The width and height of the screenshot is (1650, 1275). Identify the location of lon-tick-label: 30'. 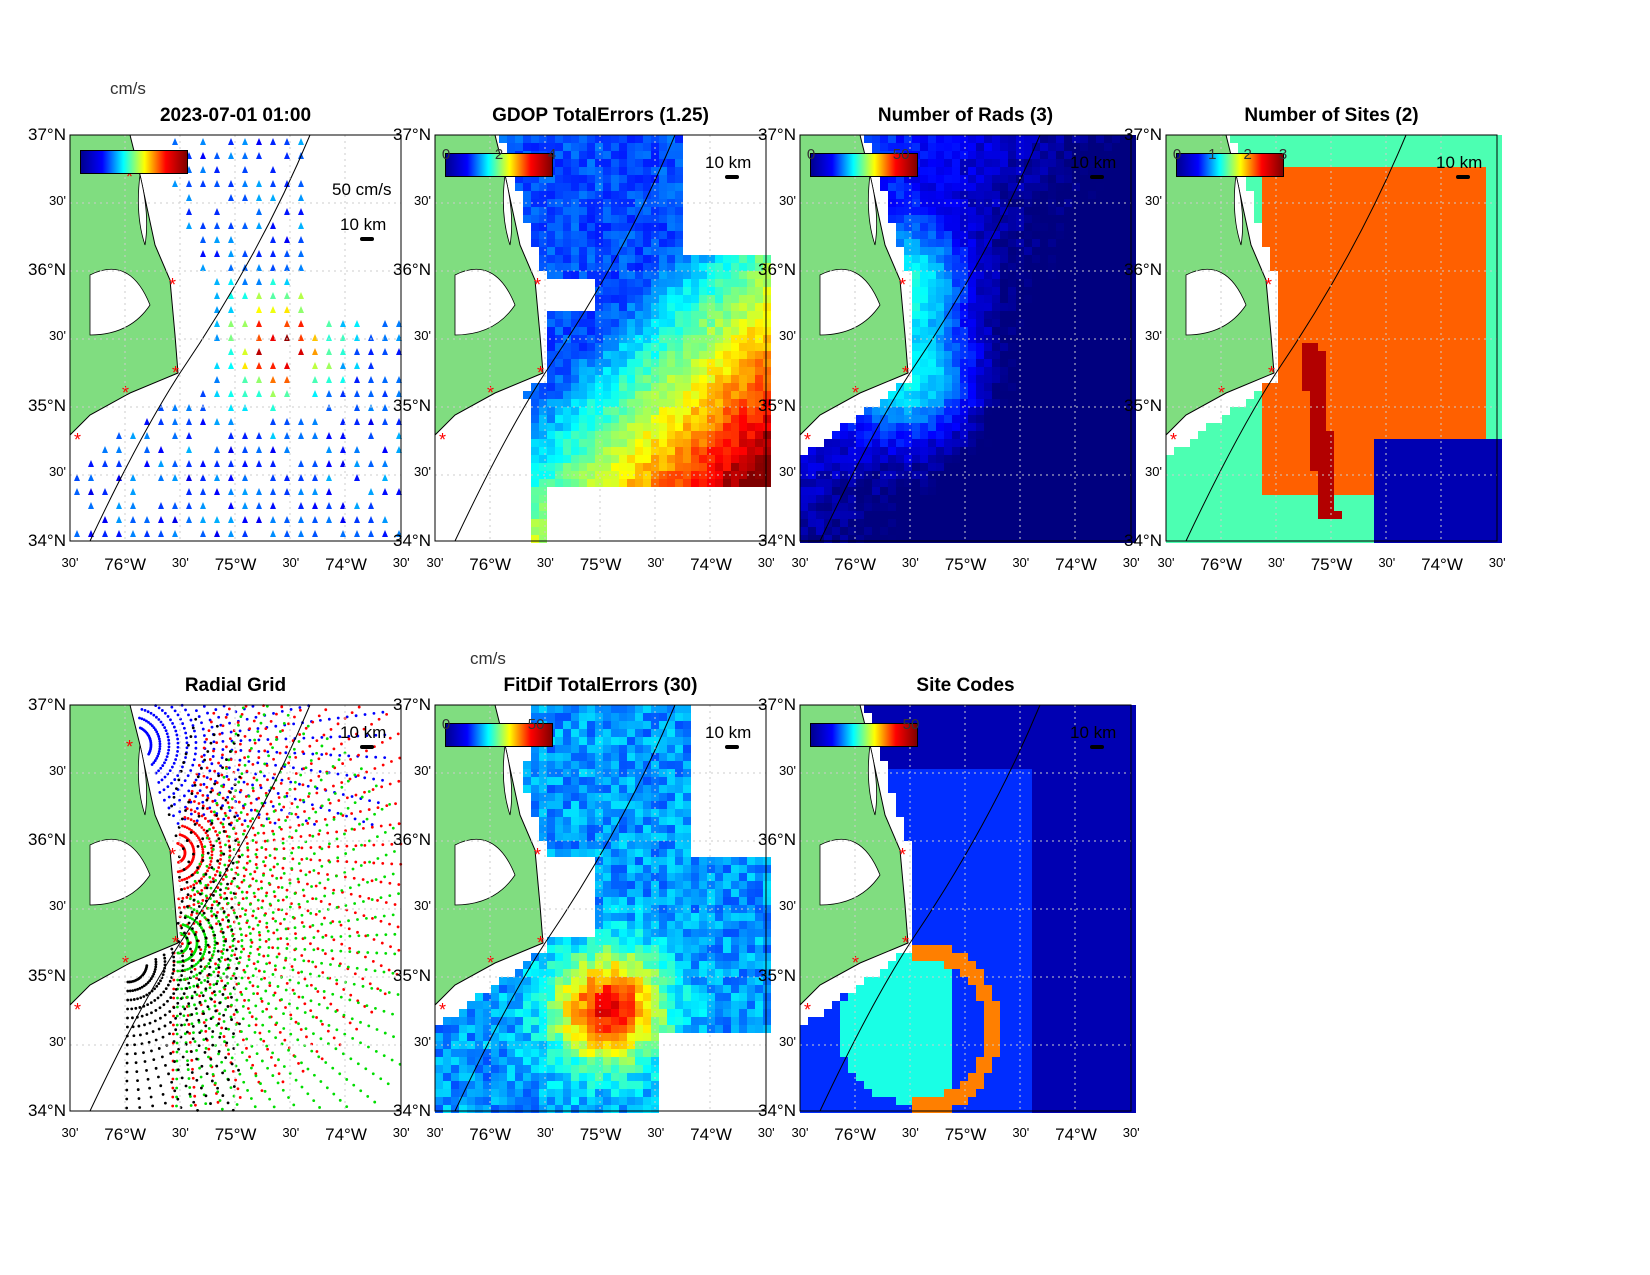
(1131, 562).